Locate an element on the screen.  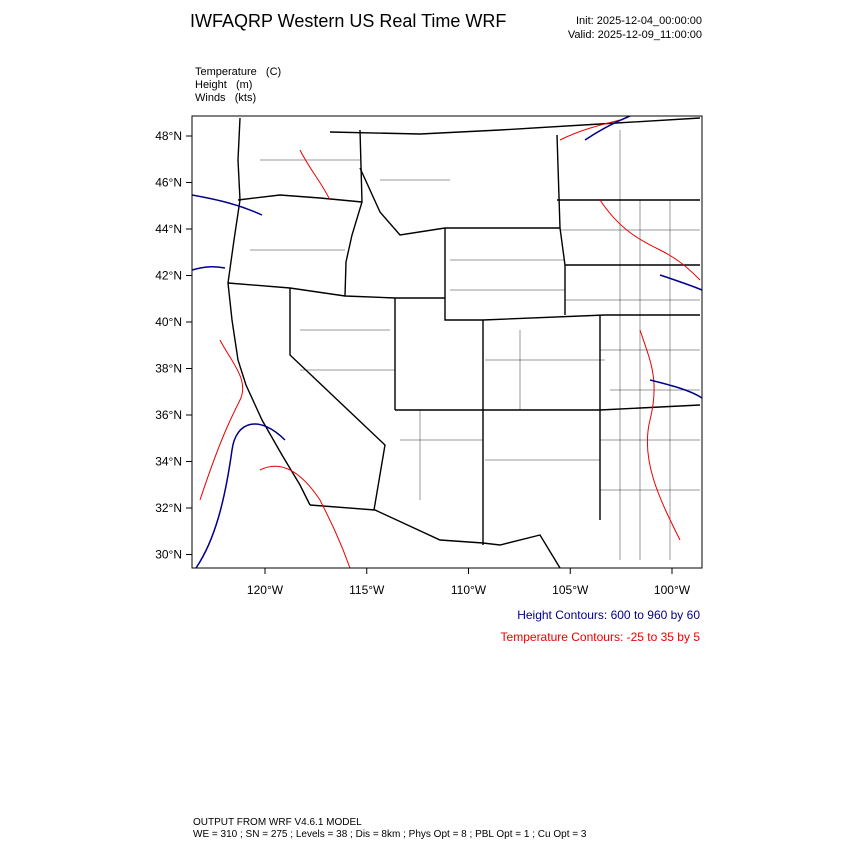
lat-label: 30°N is located at coordinates (168, 555).